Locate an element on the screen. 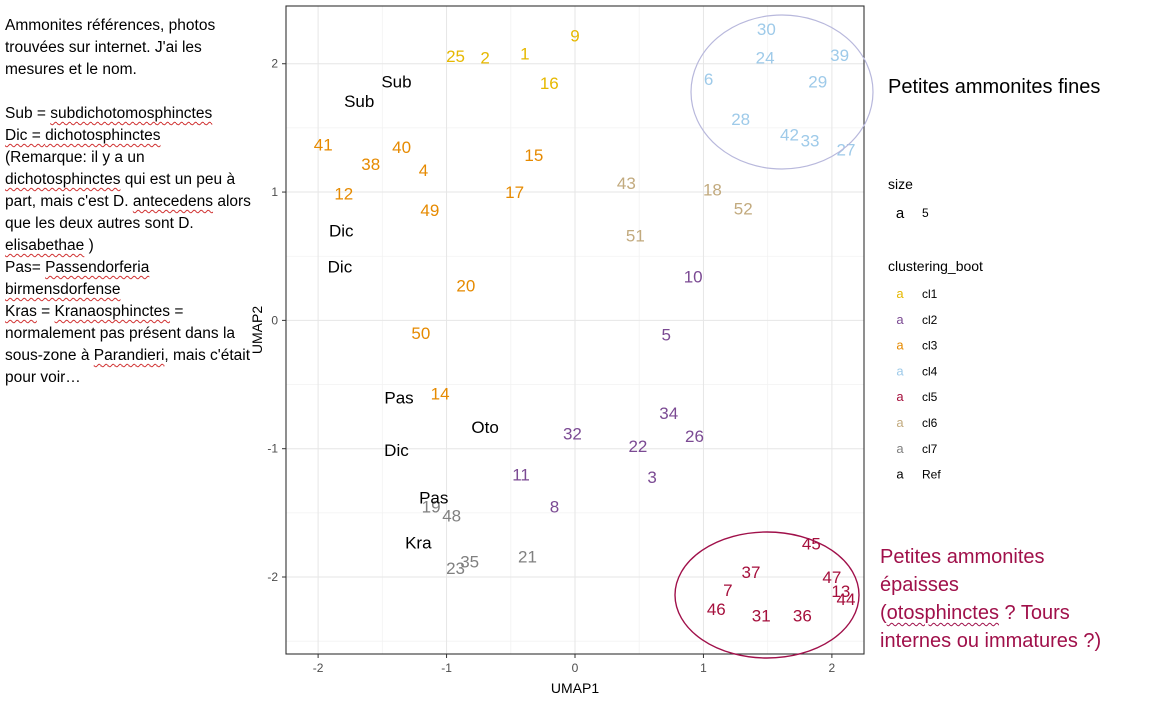  ring-epaisses is located at coordinates (767, 595).